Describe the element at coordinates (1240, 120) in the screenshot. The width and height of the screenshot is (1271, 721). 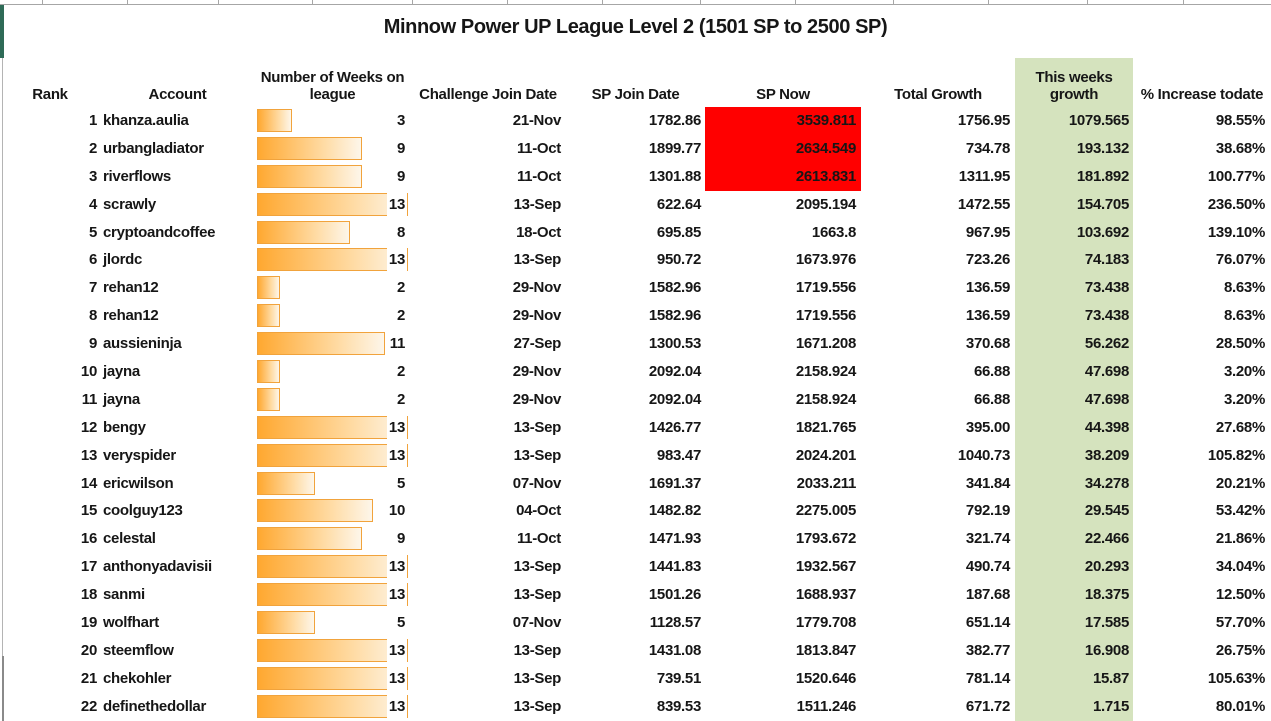
I see `cell-pct-increase: 98.55%` at that location.